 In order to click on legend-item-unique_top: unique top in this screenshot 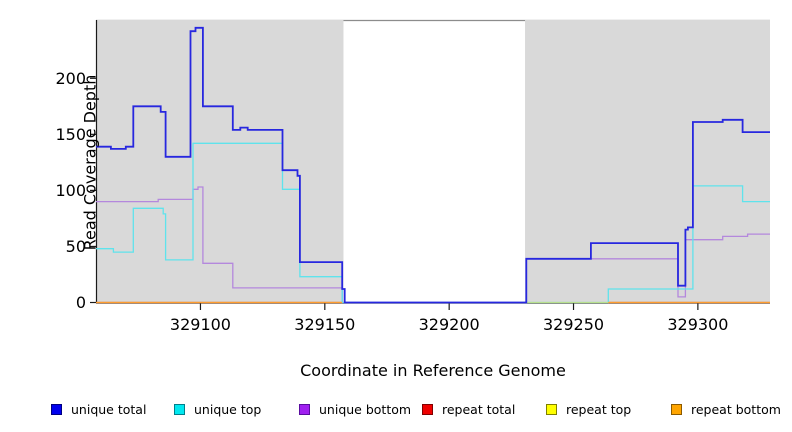, I will do `click(217, 409)`.